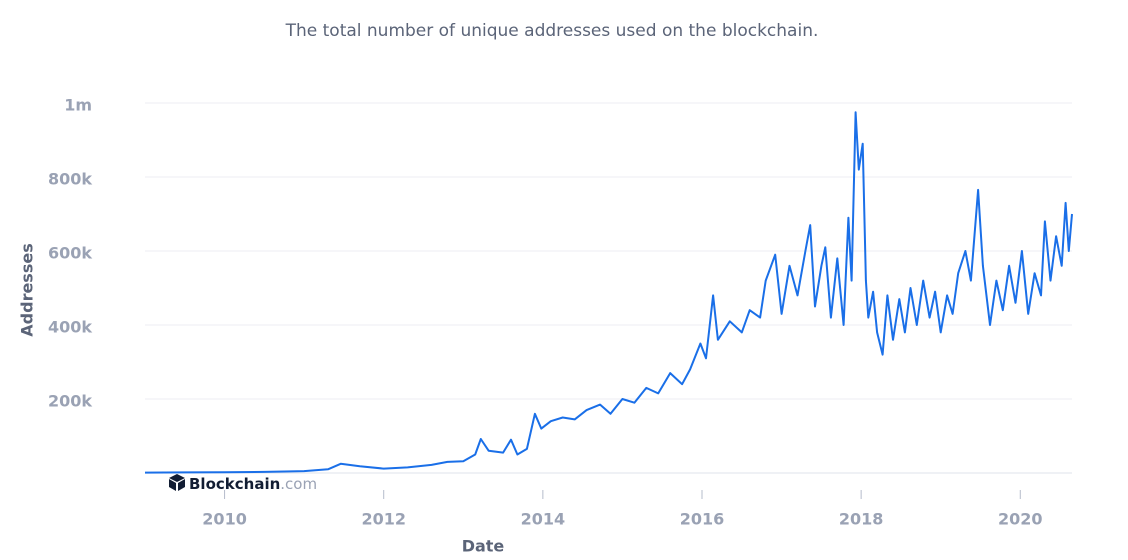  Describe the element at coordinates (483, 546) in the screenshot. I see `x-axis-label: Date` at that location.